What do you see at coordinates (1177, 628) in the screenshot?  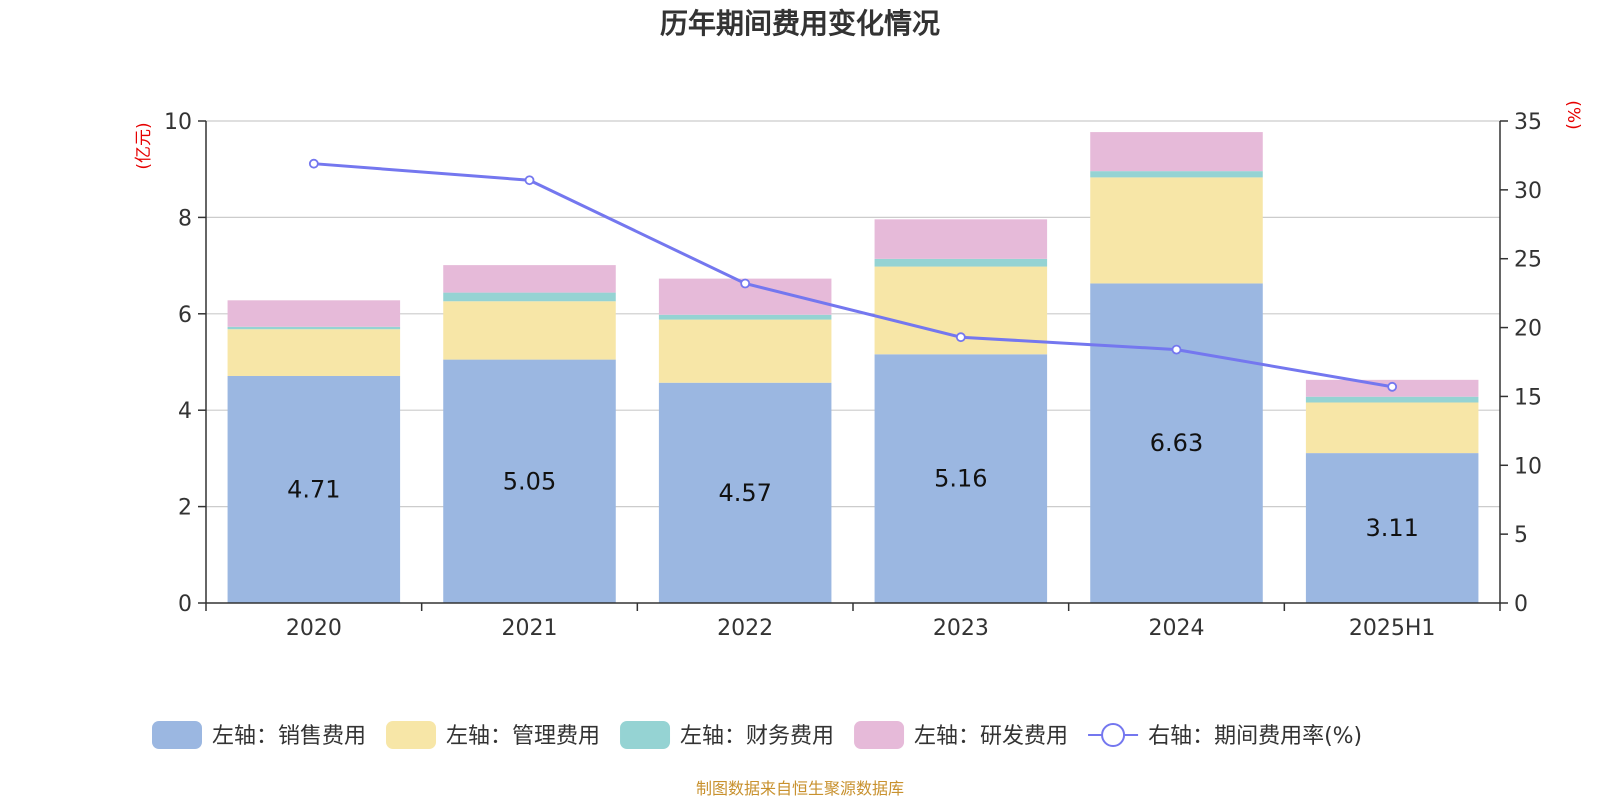 I see `x-axis-tick-label: 2024` at bounding box center [1177, 628].